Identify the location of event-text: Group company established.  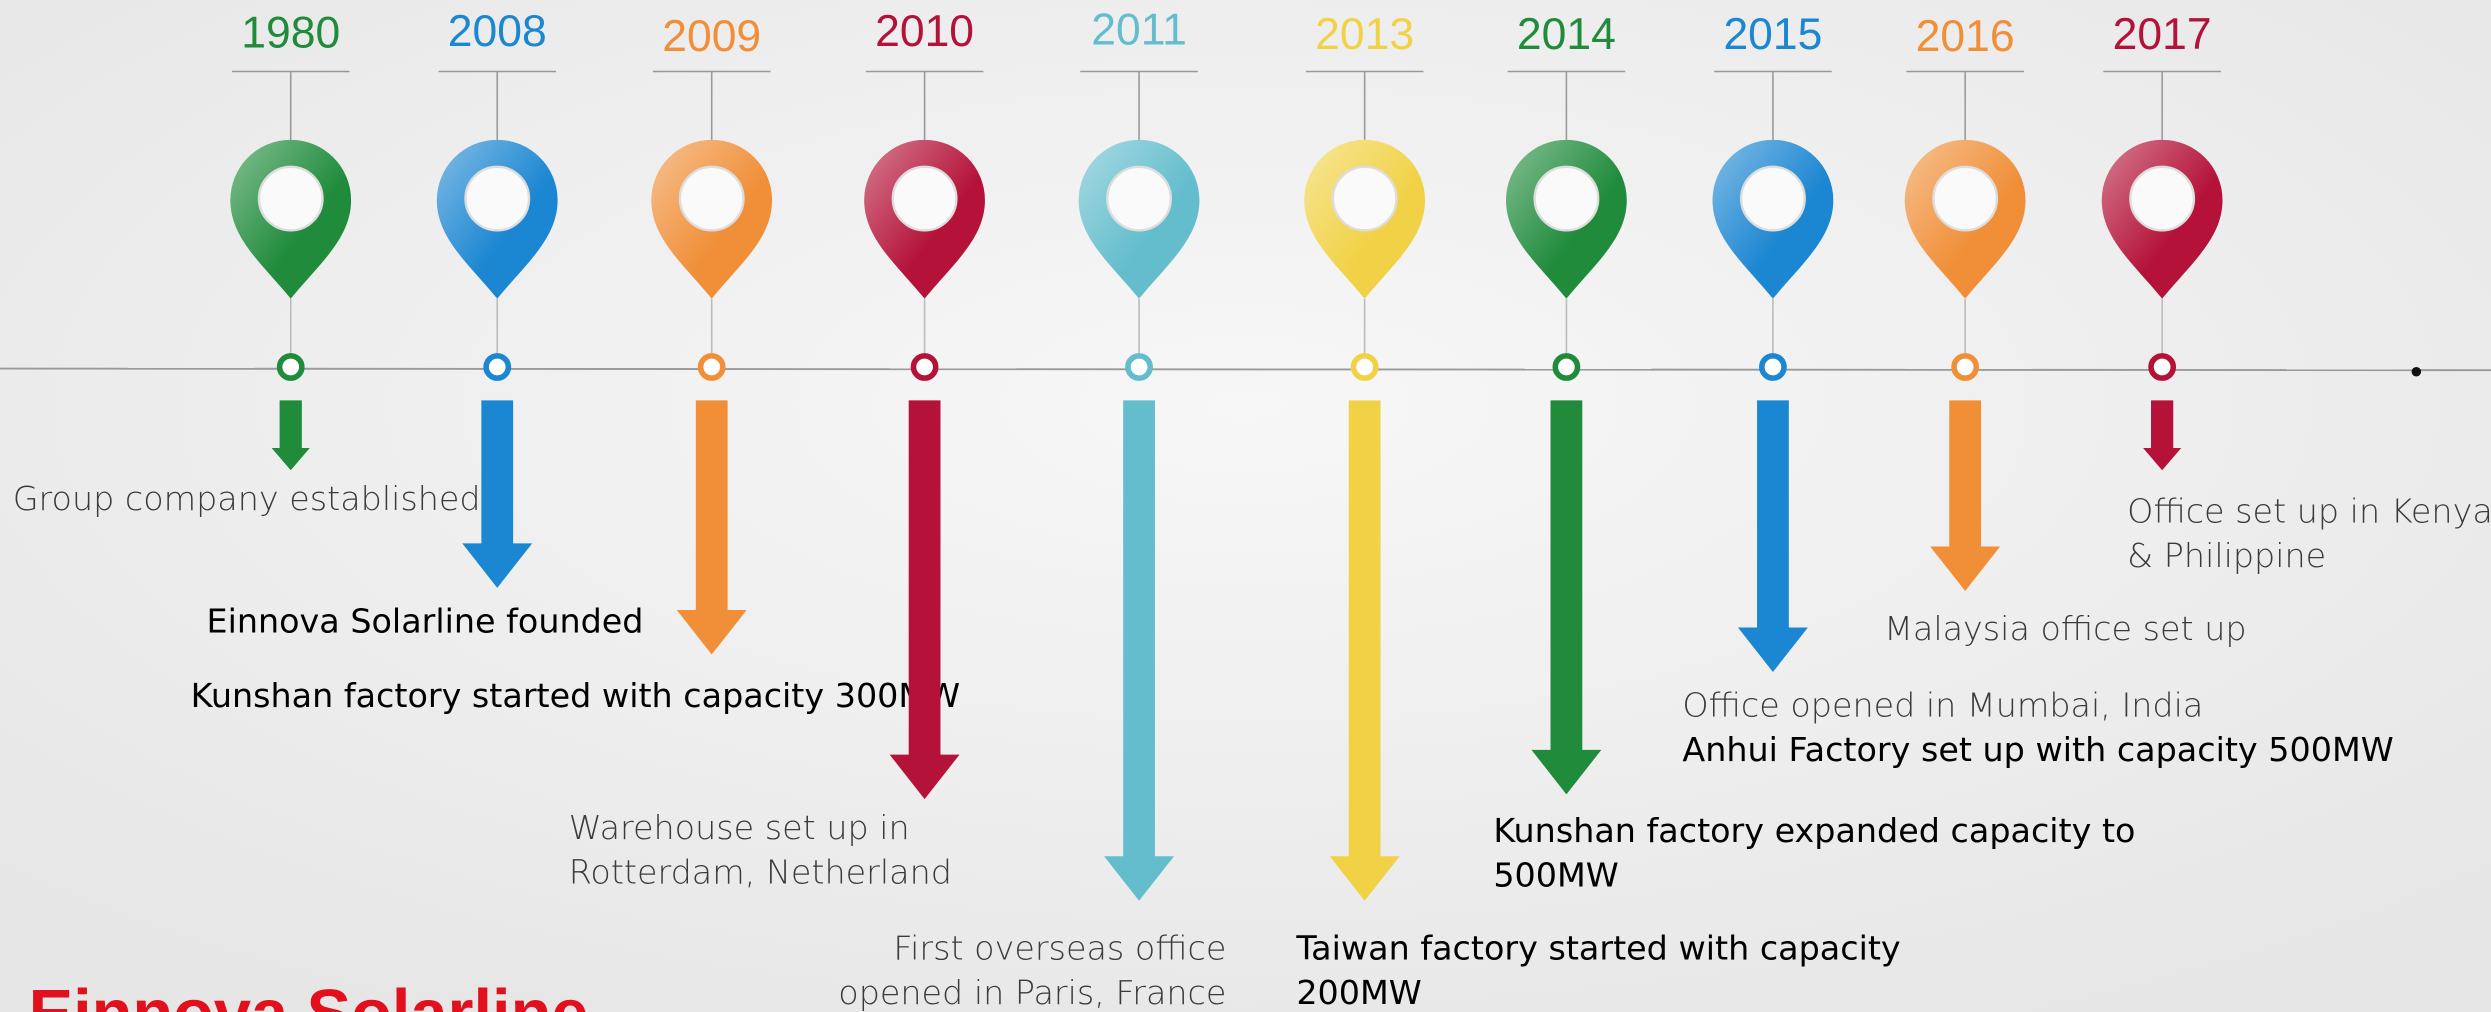
(247, 498).